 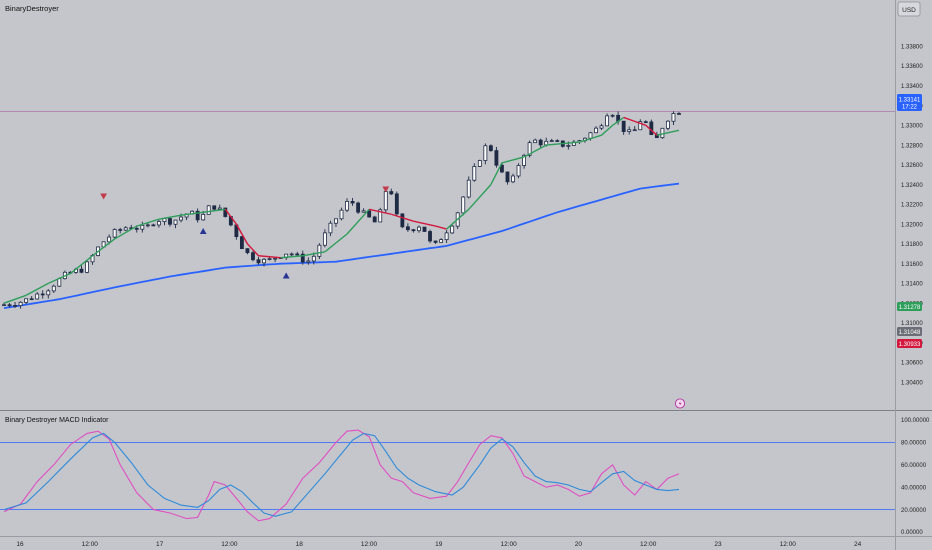 What do you see at coordinates (914, 511) in the screenshot?
I see `oscillator-tick-label: 20.00000` at bounding box center [914, 511].